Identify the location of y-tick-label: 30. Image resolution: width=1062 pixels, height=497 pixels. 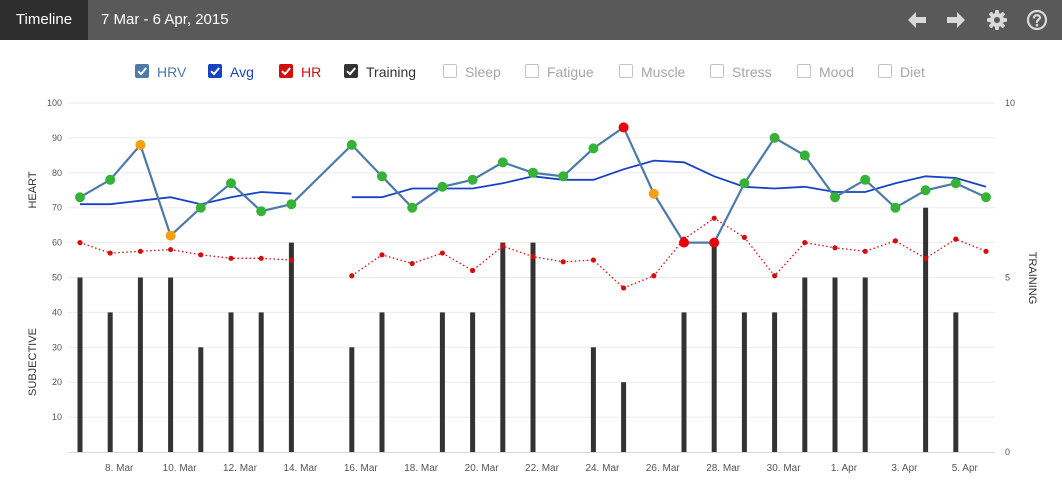
(57, 347).